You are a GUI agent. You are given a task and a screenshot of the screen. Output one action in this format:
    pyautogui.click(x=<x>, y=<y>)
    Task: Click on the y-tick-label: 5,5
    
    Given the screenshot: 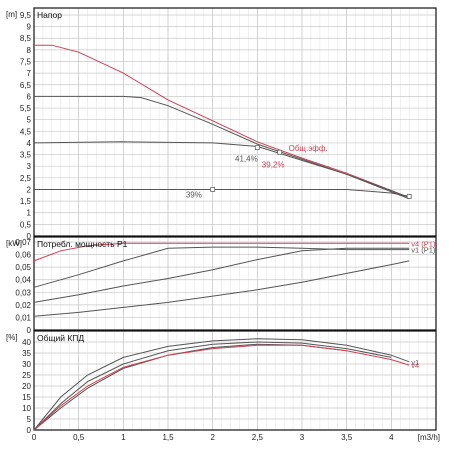 What is the action you would take?
    pyautogui.click(x=26, y=108)
    